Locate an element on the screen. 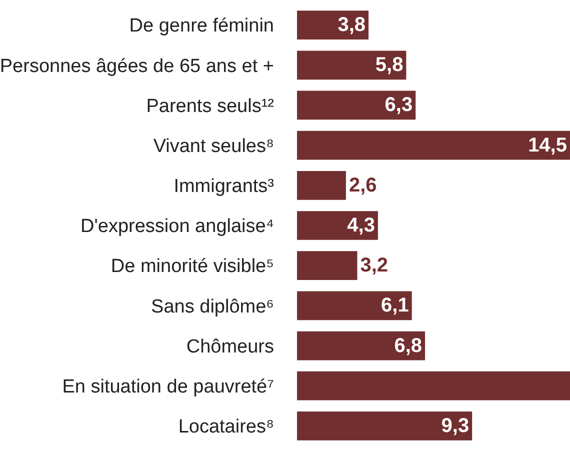 The height and width of the screenshot is (451, 570). data-label: 4,3 is located at coordinates (361, 225).